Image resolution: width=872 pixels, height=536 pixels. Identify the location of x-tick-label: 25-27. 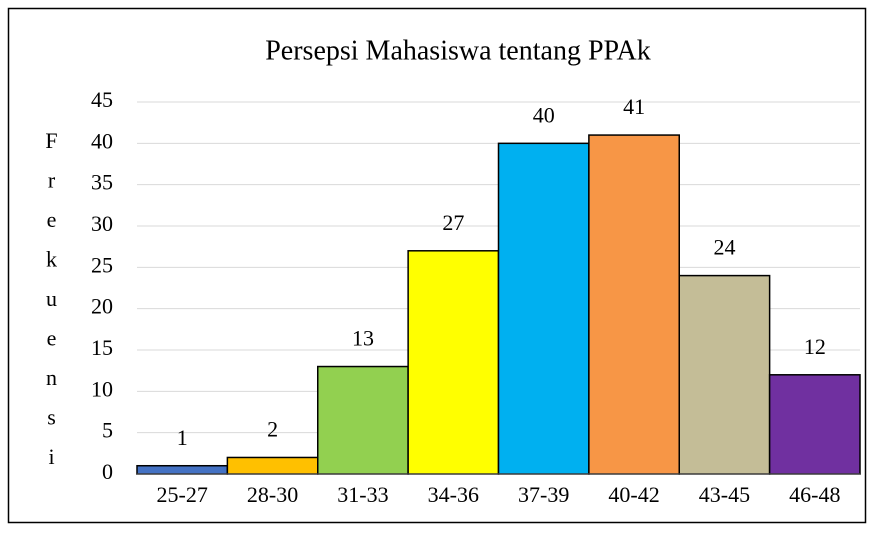
(182, 494).